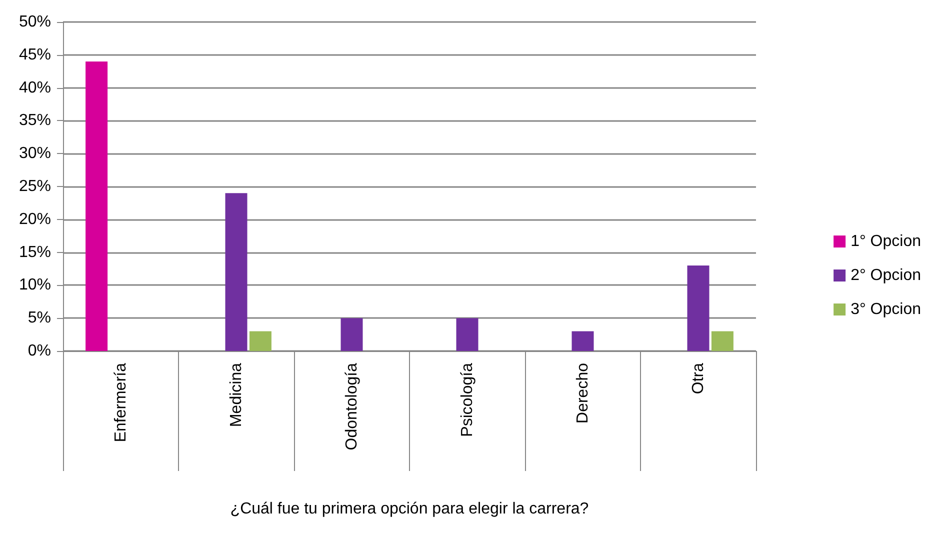 Image resolution: width=928 pixels, height=551 pixels. What do you see at coordinates (885, 241) in the screenshot?
I see `legend-label: 1° Opcion` at bounding box center [885, 241].